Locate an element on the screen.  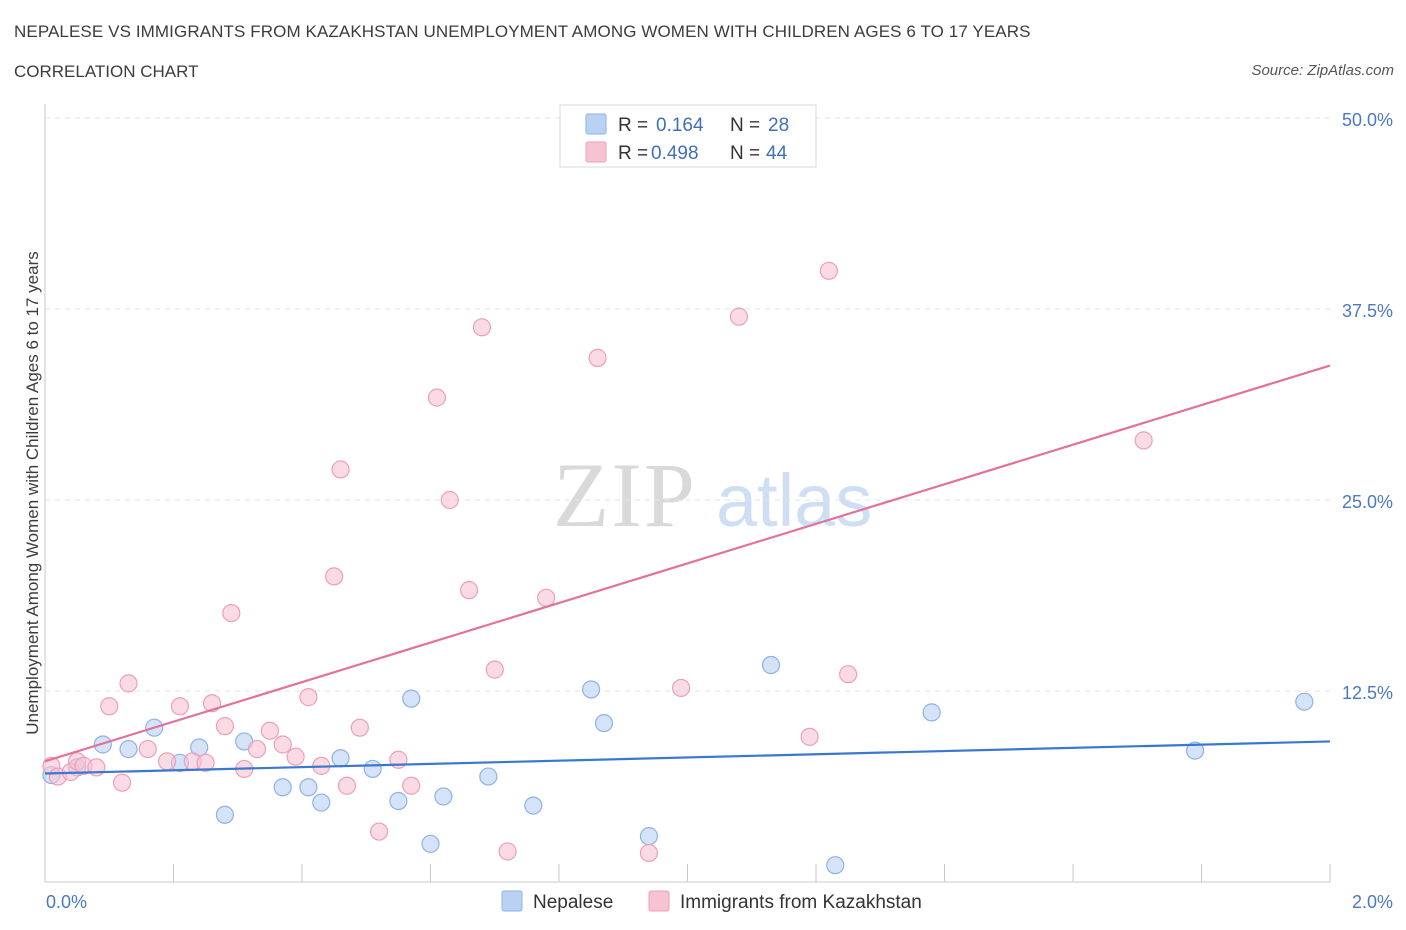
watermark-zip: ZIP is located at coordinates (625, 495).